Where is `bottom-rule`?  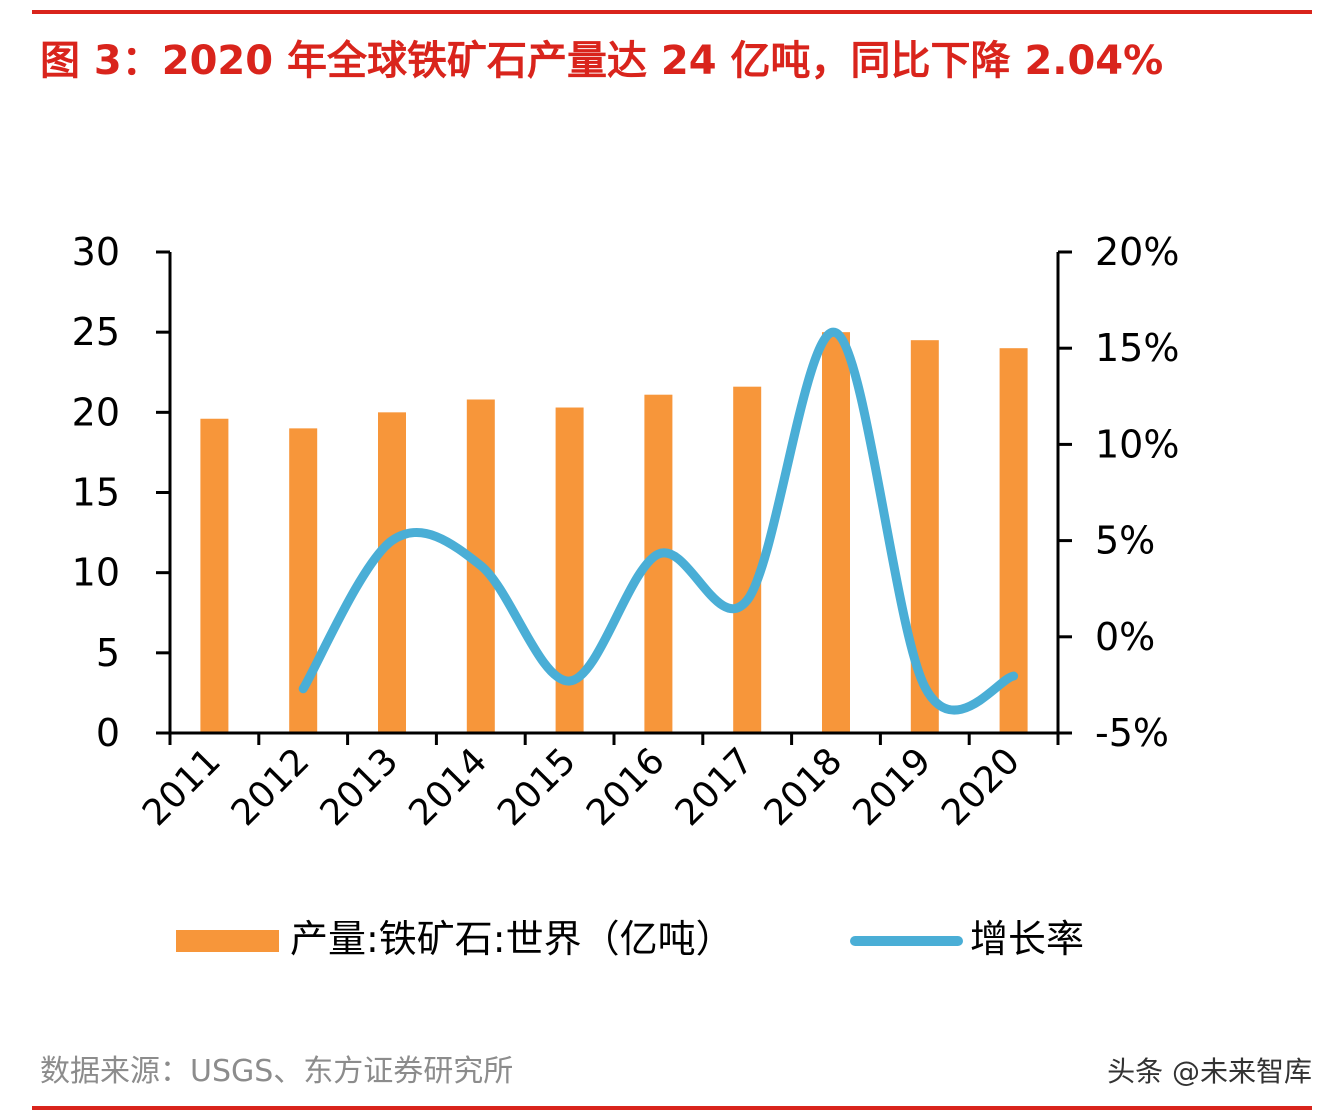 bottom-rule is located at coordinates (672, 1108).